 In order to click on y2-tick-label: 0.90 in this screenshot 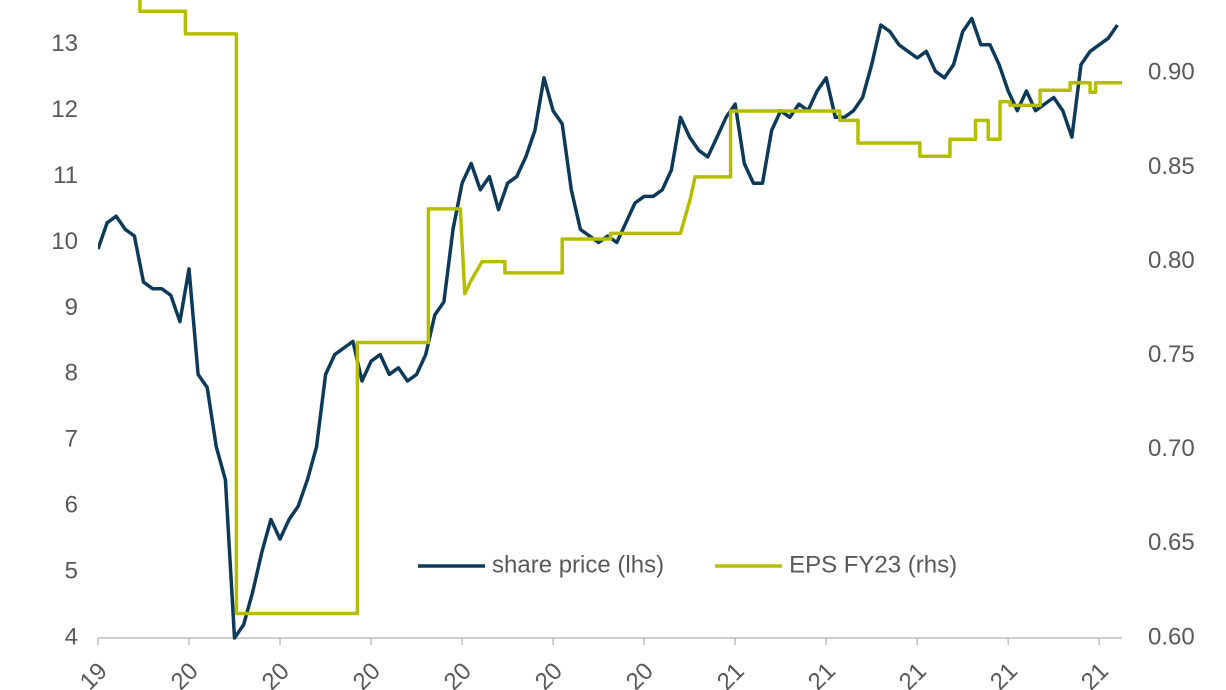, I will do `click(1171, 72)`.